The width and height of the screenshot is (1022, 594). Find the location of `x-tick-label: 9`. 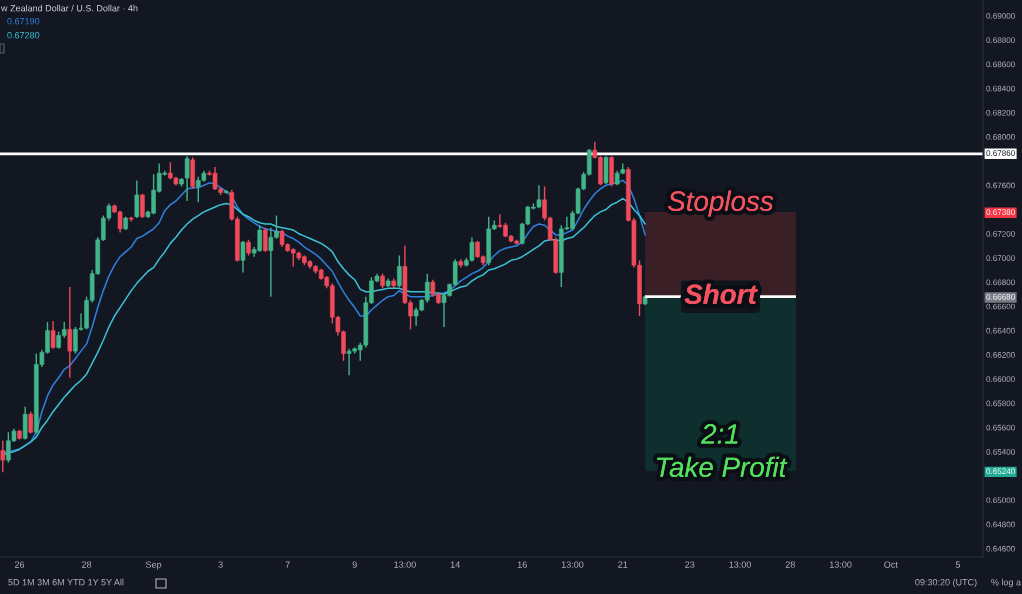

x-tick-label: 9 is located at coordinates (354, 564).